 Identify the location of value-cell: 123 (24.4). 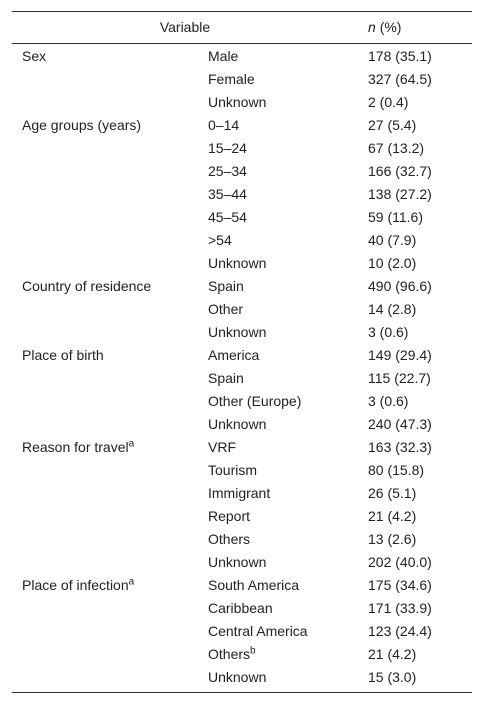
(400, 631).